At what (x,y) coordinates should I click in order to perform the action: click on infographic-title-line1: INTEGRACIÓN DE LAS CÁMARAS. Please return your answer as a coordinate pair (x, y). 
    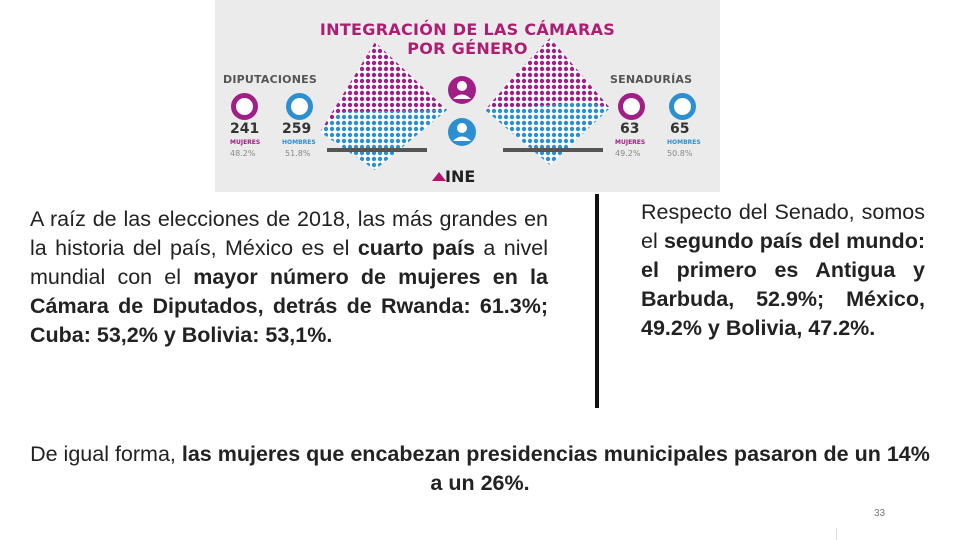
    Looking at the image, I should click on (467, 29).